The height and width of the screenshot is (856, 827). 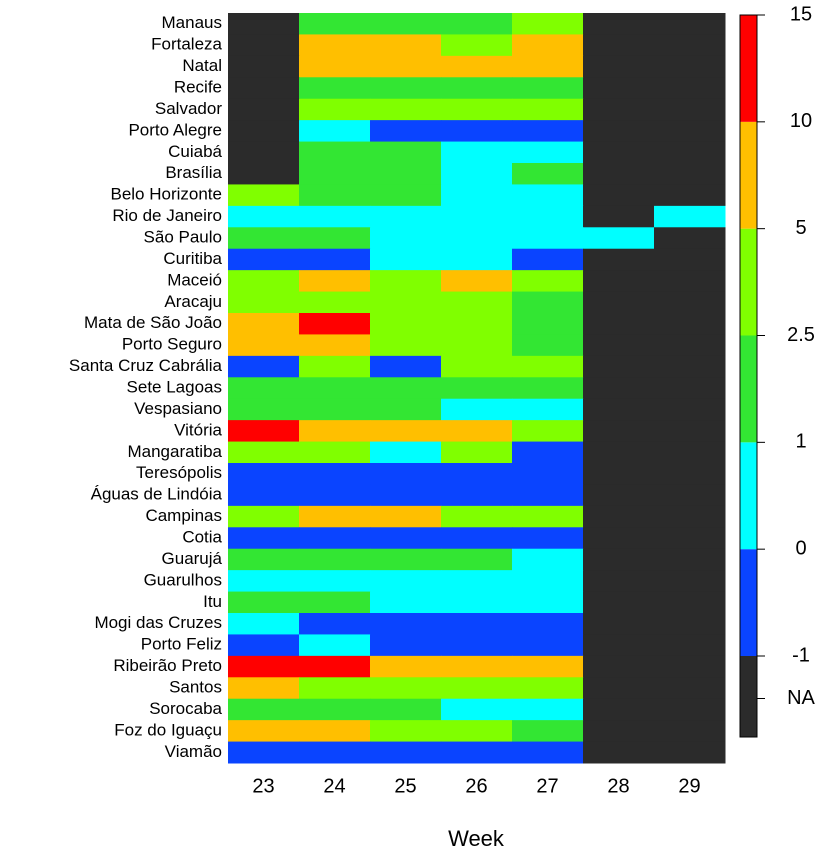 I want to click on row-label: Vespasiano, so click(x=178, y=408).